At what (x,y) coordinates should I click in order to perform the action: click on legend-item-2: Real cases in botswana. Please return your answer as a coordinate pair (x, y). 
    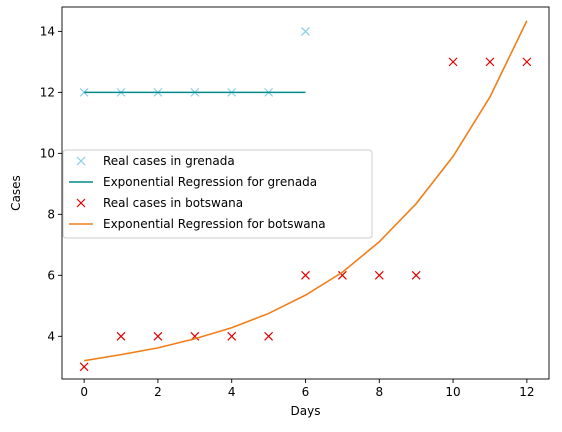
    Looking at the image, I should click on (159, 203).